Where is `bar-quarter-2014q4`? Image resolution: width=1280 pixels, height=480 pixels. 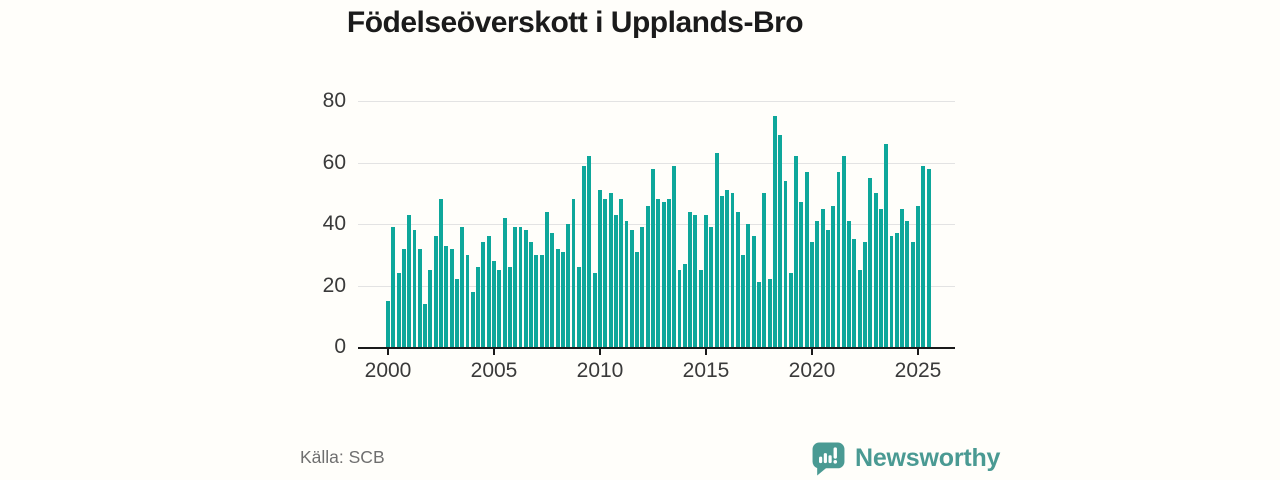
bar-quarter-2014q4 is located at coordinates (700, 308).